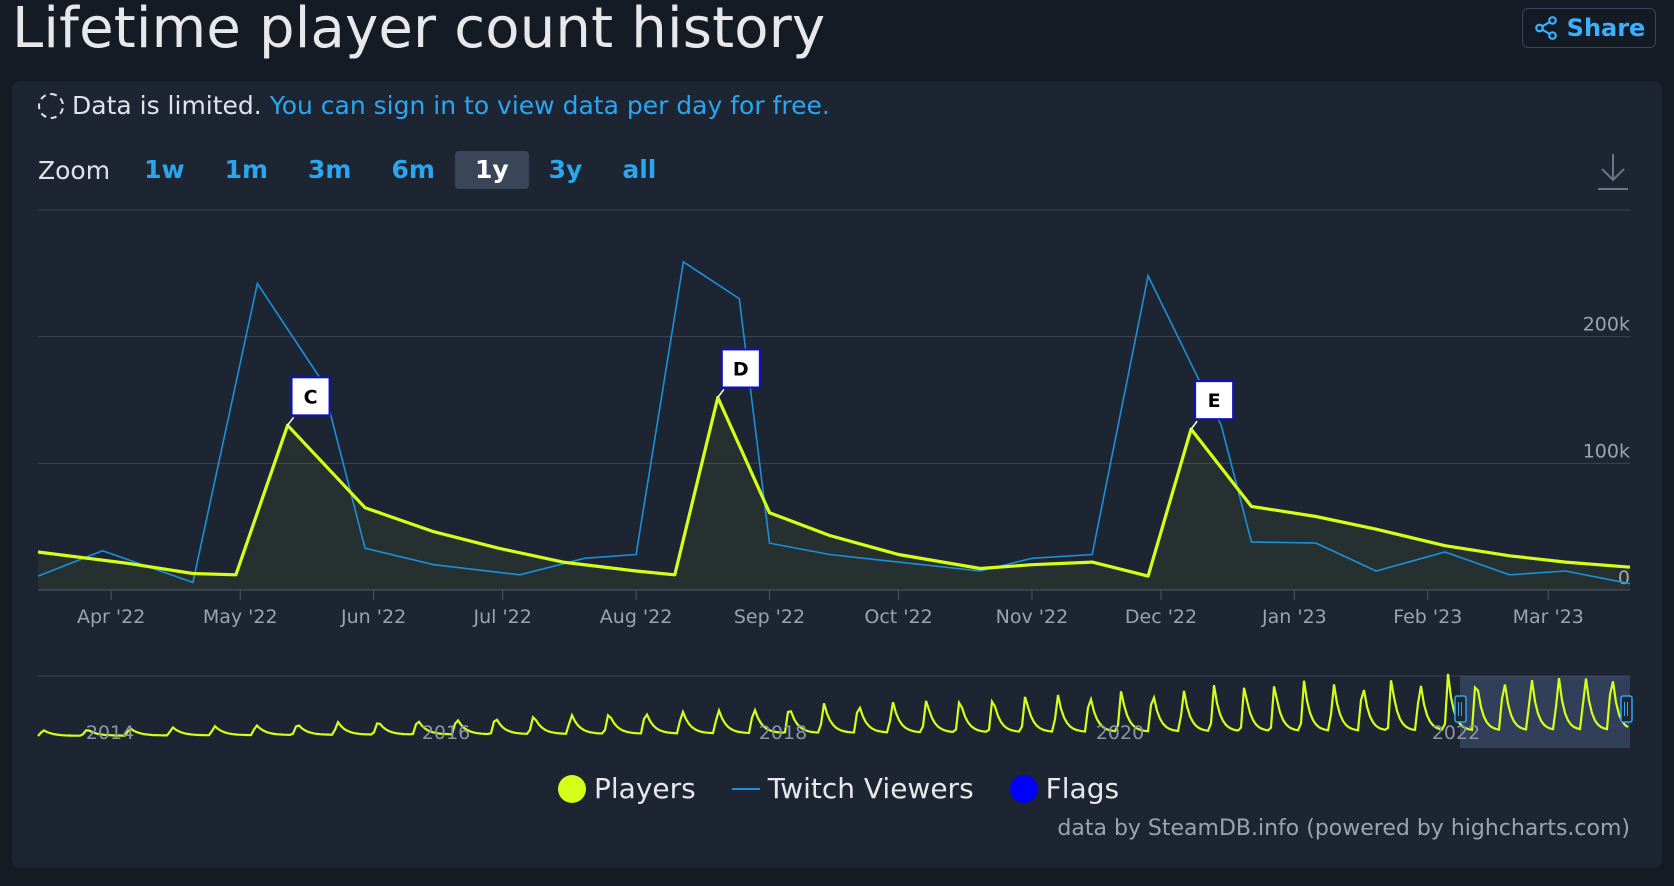  I want to click on notice-text: Data is limited., so click(167, 105).